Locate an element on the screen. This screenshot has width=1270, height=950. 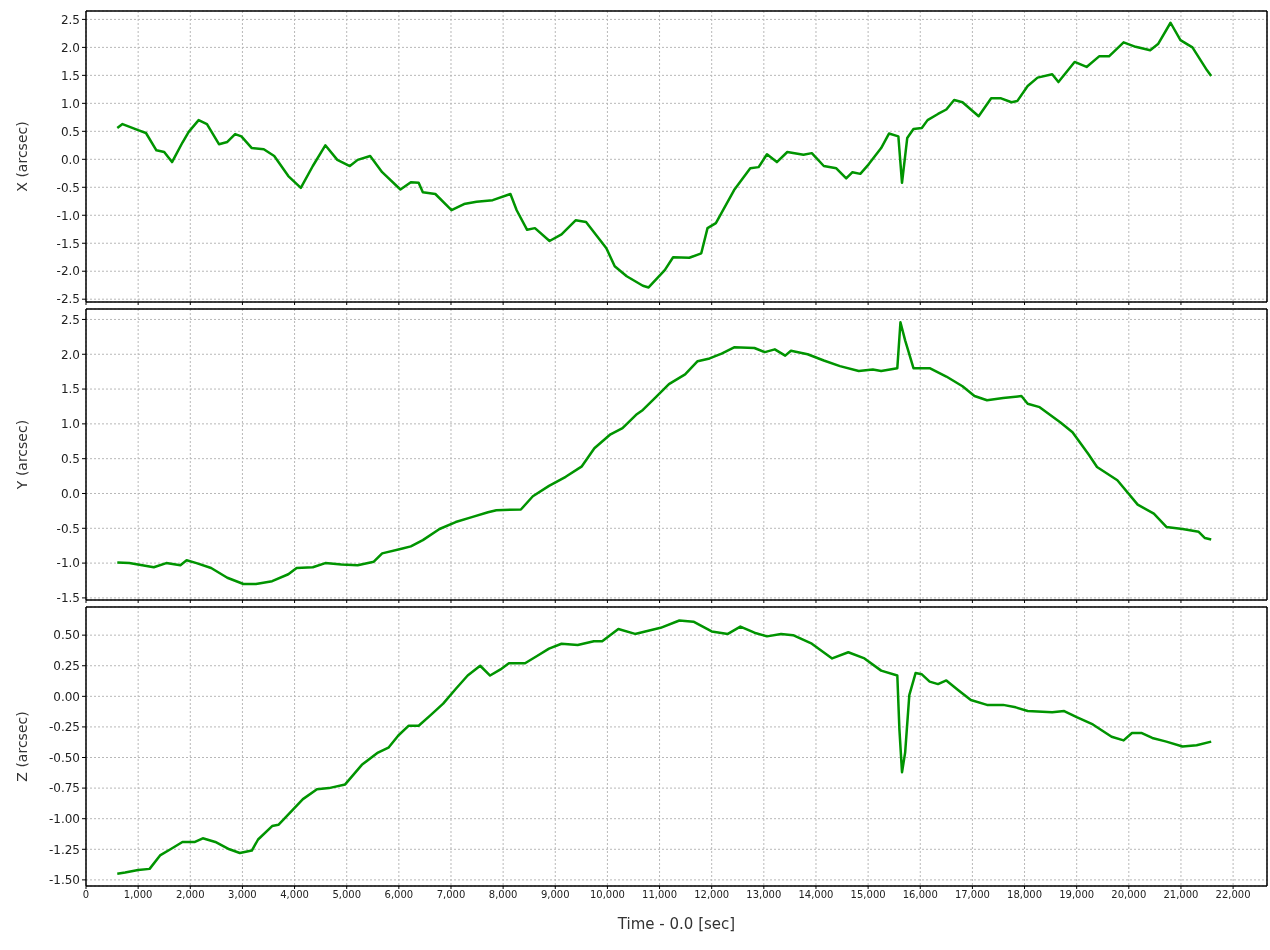
x-tick-label: 10,000 is located at coordinates (607, 895).